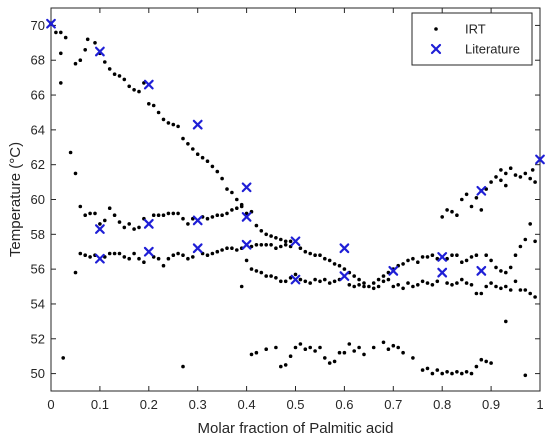  What do you see at coordinates (442, 404) in the screenshot?
I see `x-tick-label: 0.8` at bounding box center [442, 404].